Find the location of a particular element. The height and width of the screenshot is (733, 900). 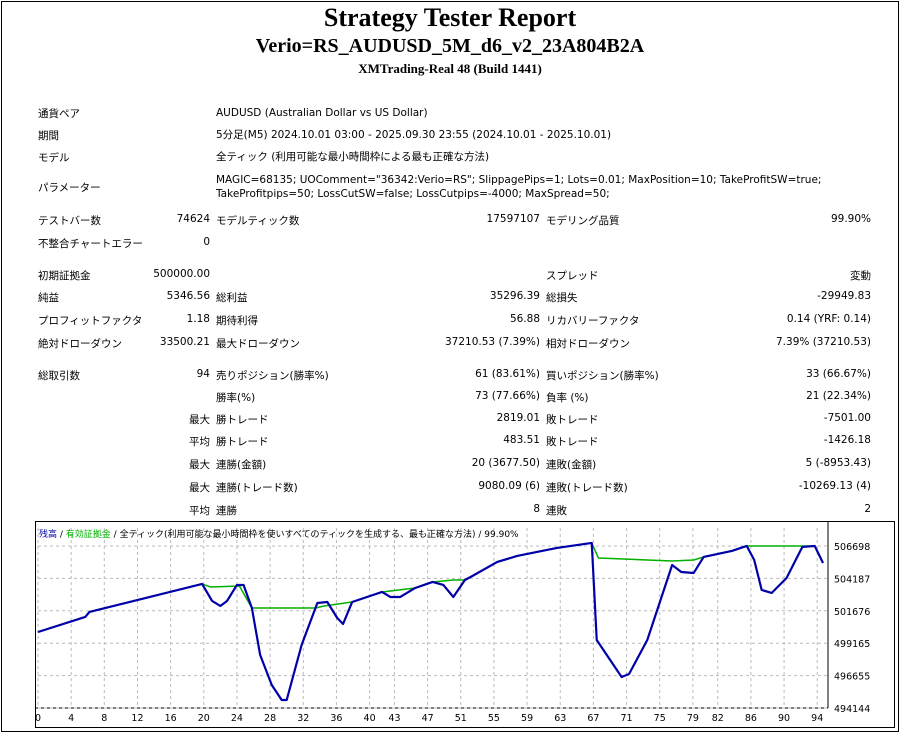

stat-value: -29949.83 is located at coordinates (844, 296).